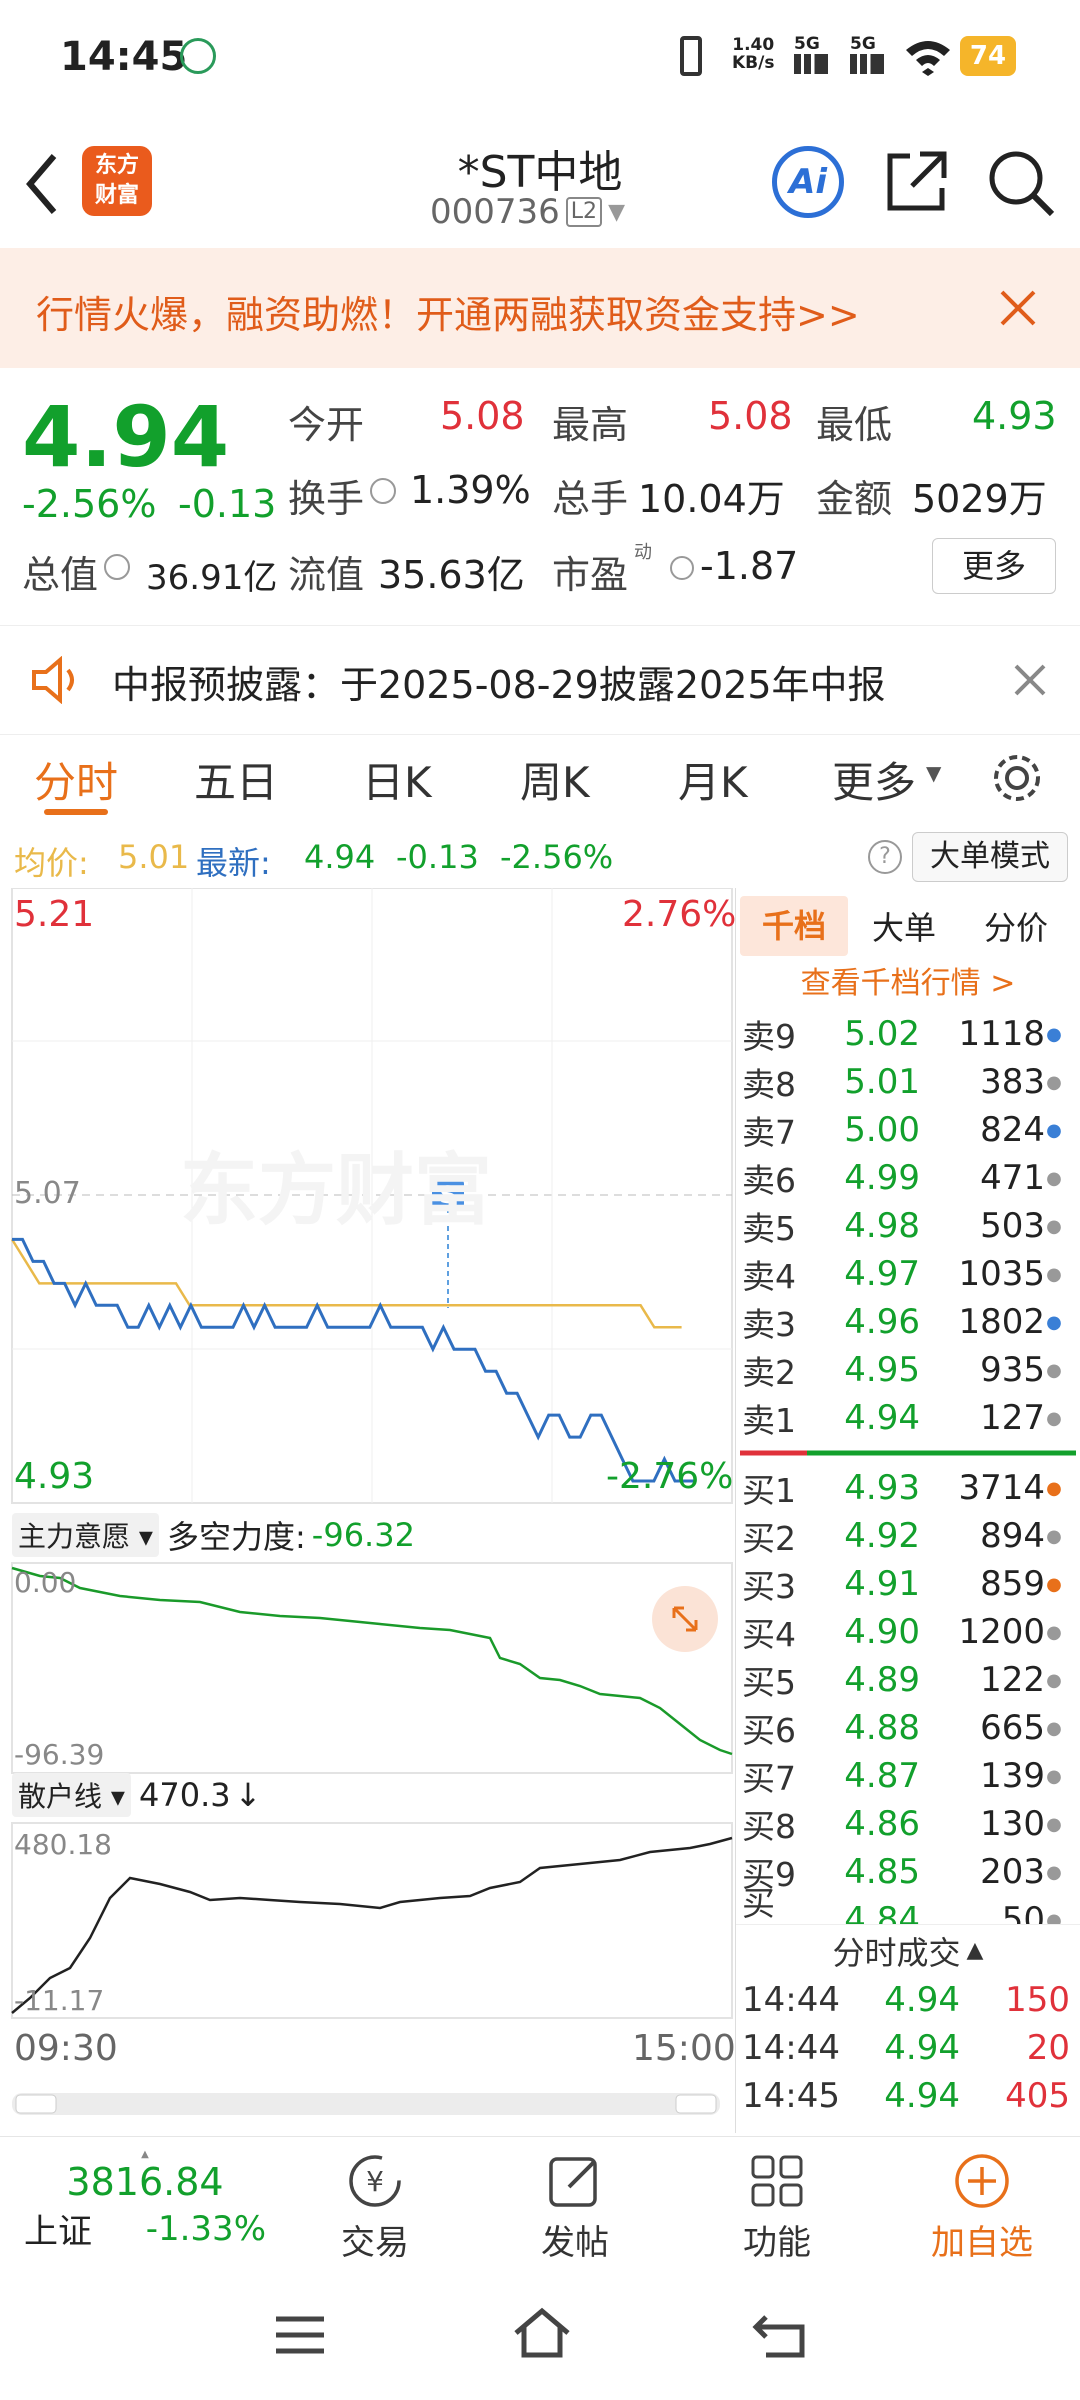 The height and width of the screenshot is (2400, 1080). I want to click on ask-volume: 1118, so click(1001, 1034).